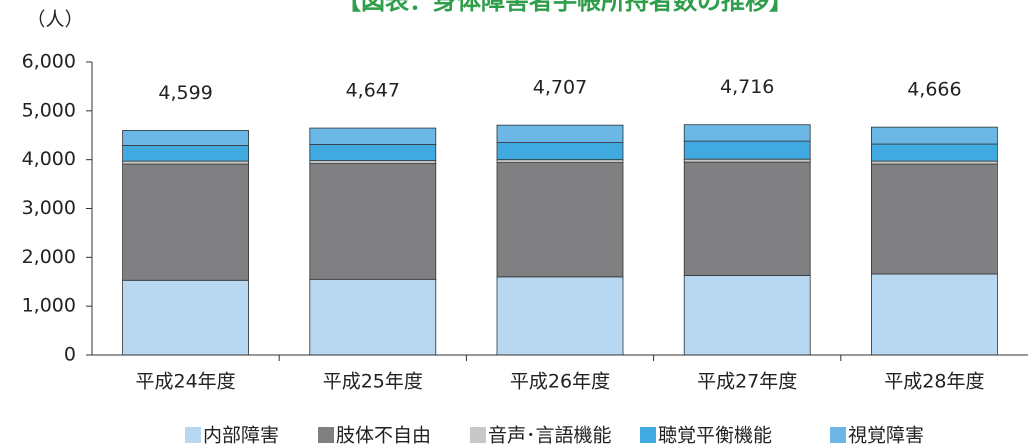  Describe the element at coordinates (934, 382) in the screenshot. I see `x-tick-label: 平成28年度` at that location.